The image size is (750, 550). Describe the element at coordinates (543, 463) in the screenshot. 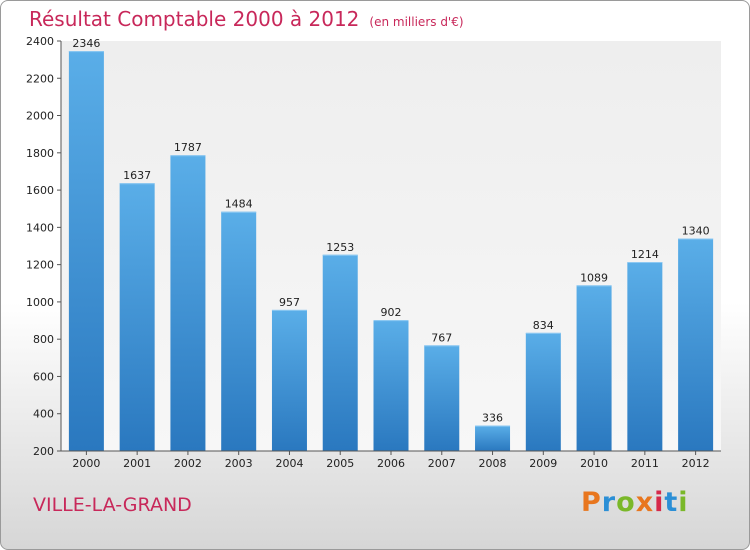

I see `x-tick-label: 2009` at that location.